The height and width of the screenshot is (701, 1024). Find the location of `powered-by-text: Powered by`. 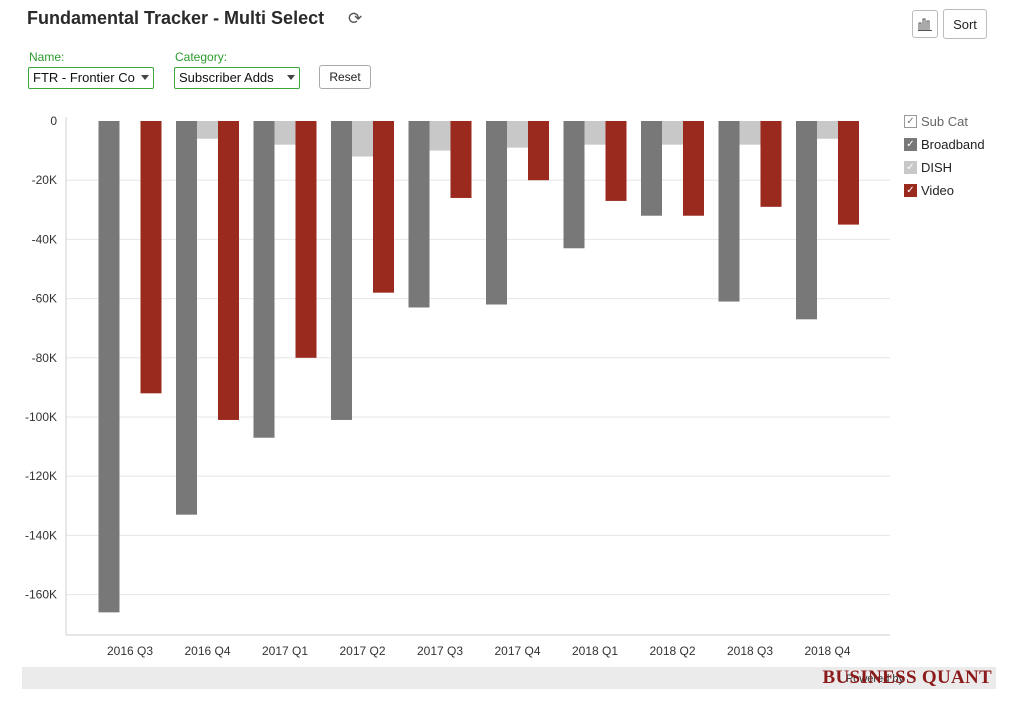

powered-by-text: Powered by is located at coordinates (874, 679).